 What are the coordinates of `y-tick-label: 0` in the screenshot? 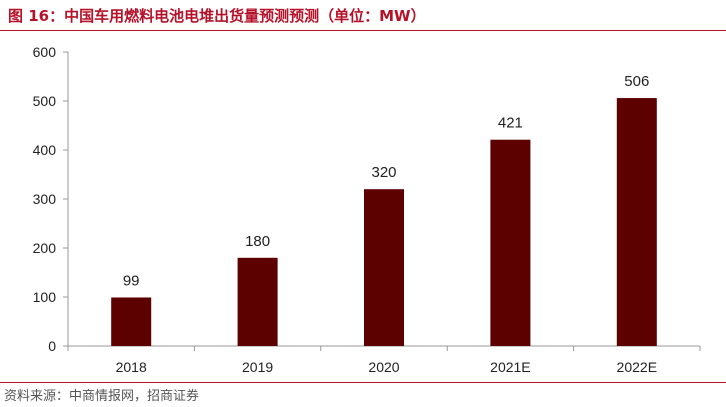 It's located at (52, 346).